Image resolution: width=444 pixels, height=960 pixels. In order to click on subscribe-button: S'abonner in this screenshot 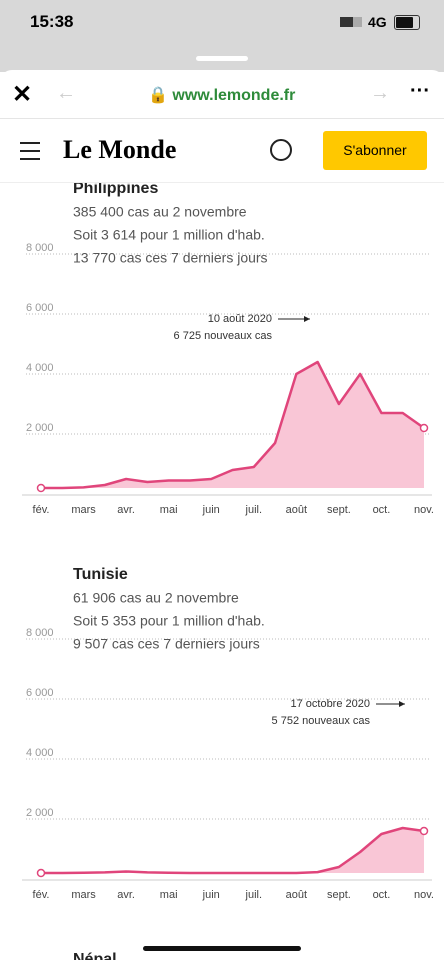, I will do `click(375, 150)`.